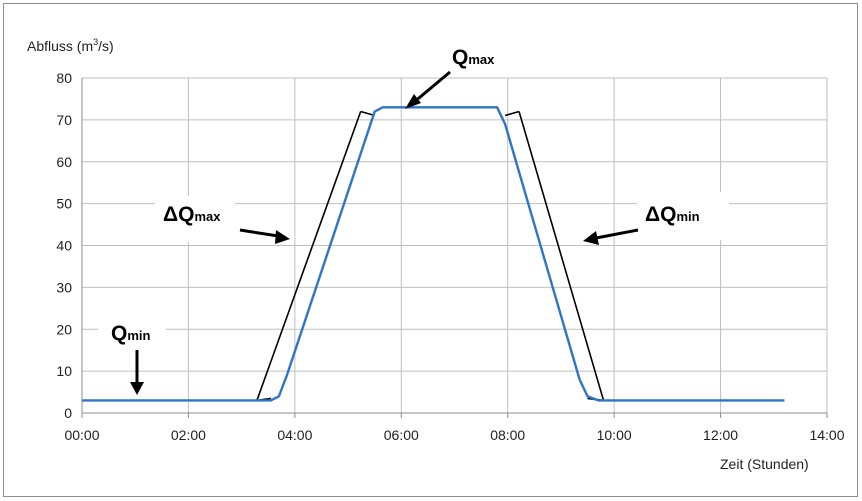 The image size is (862, 501). I want to click on y-tick-label: 20, so click(64, 329).